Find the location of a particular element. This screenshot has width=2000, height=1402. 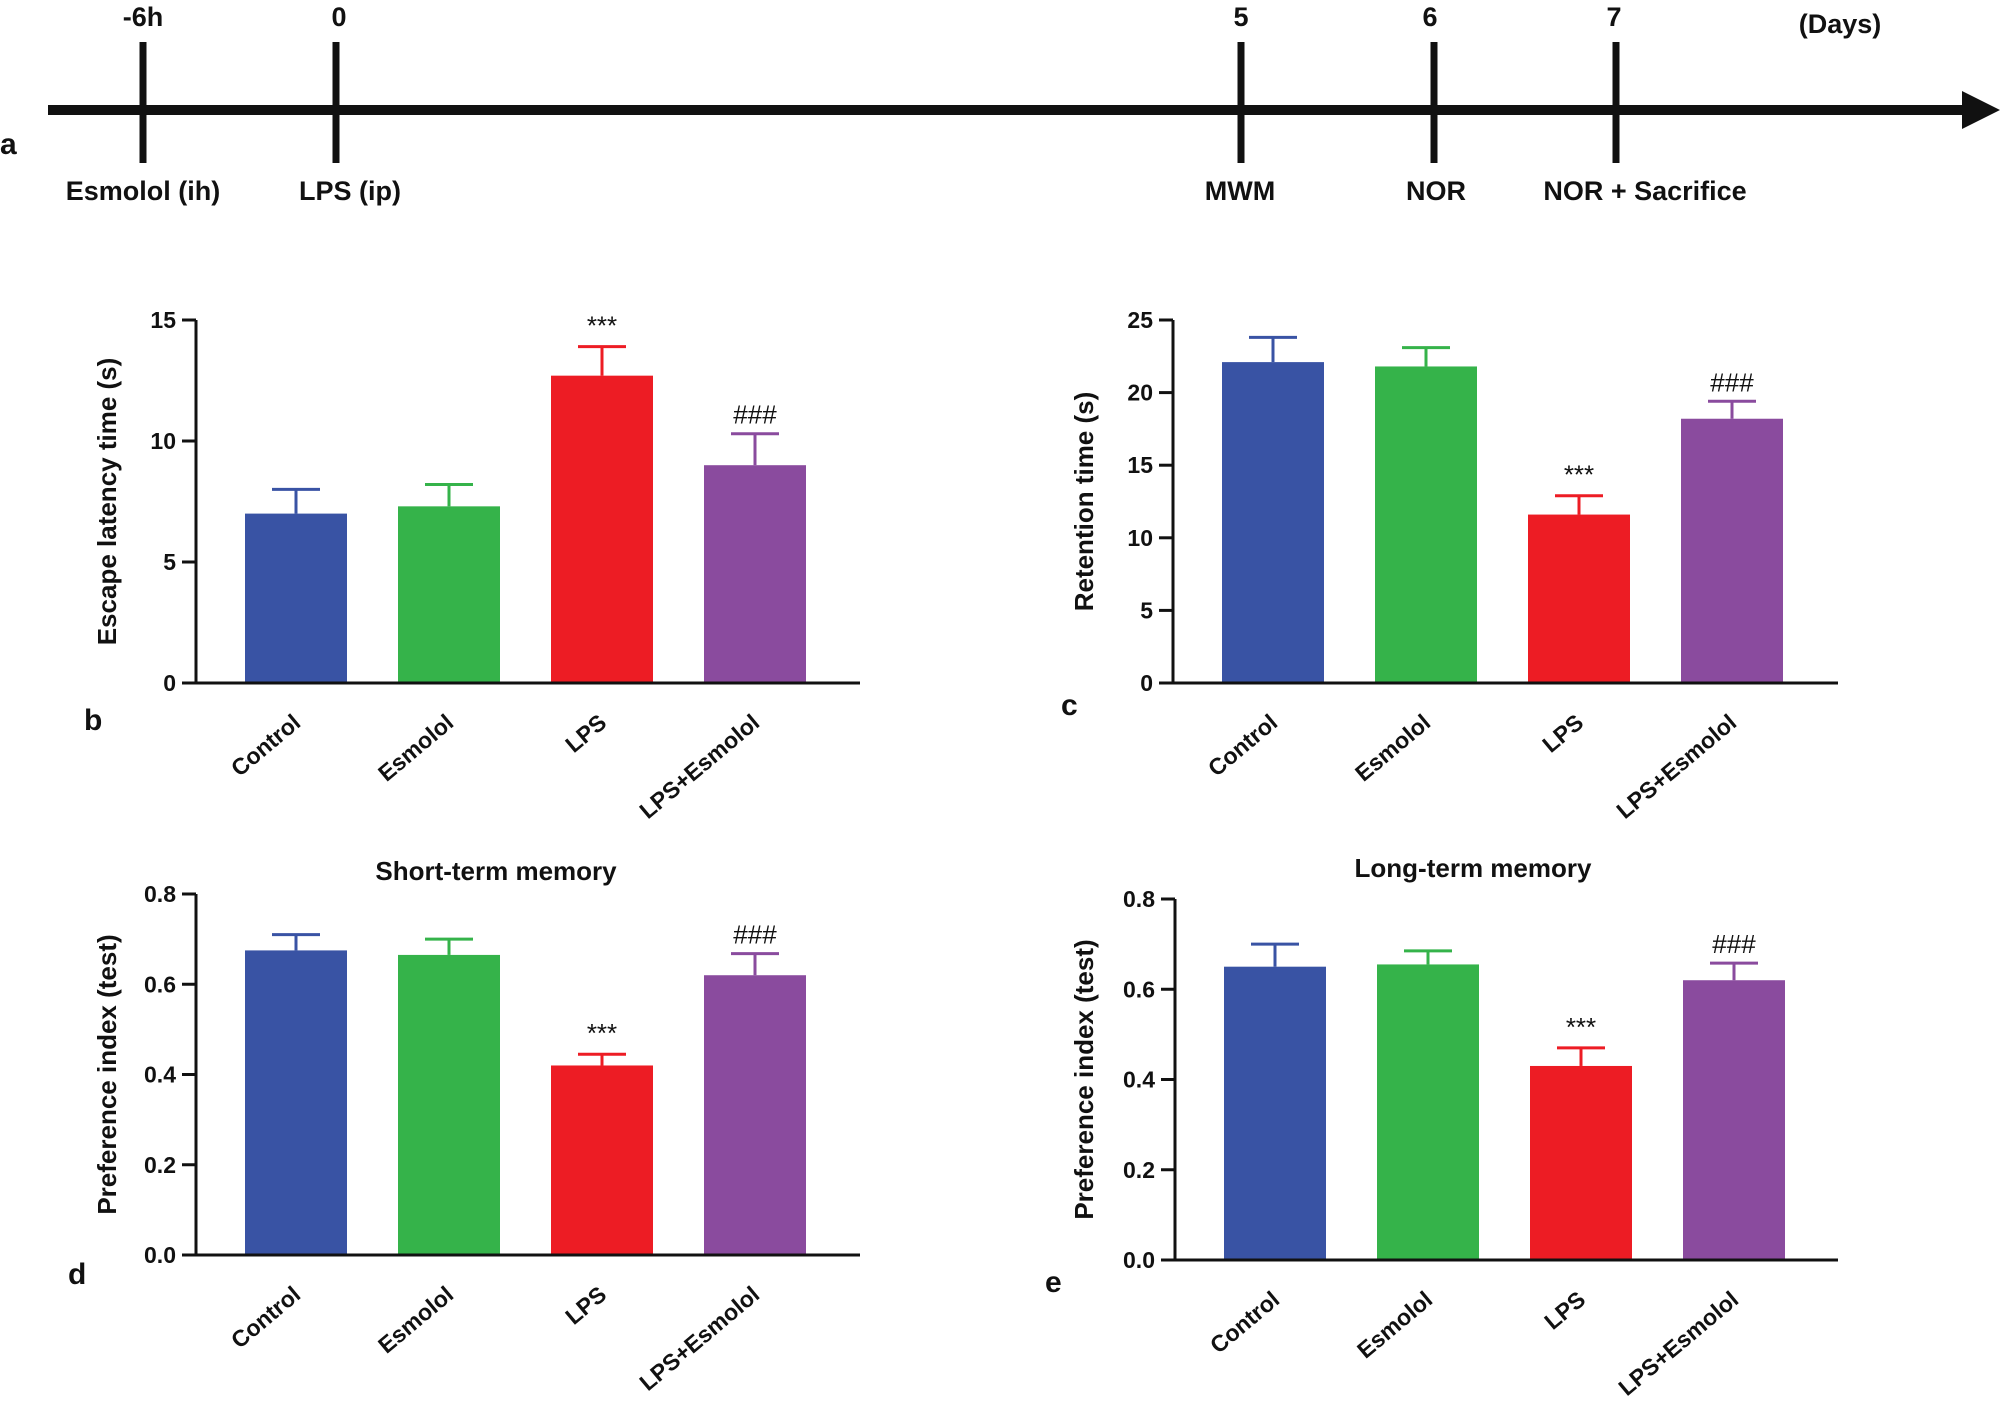

panel-letter-a: a is located at coordinates (8, 144).